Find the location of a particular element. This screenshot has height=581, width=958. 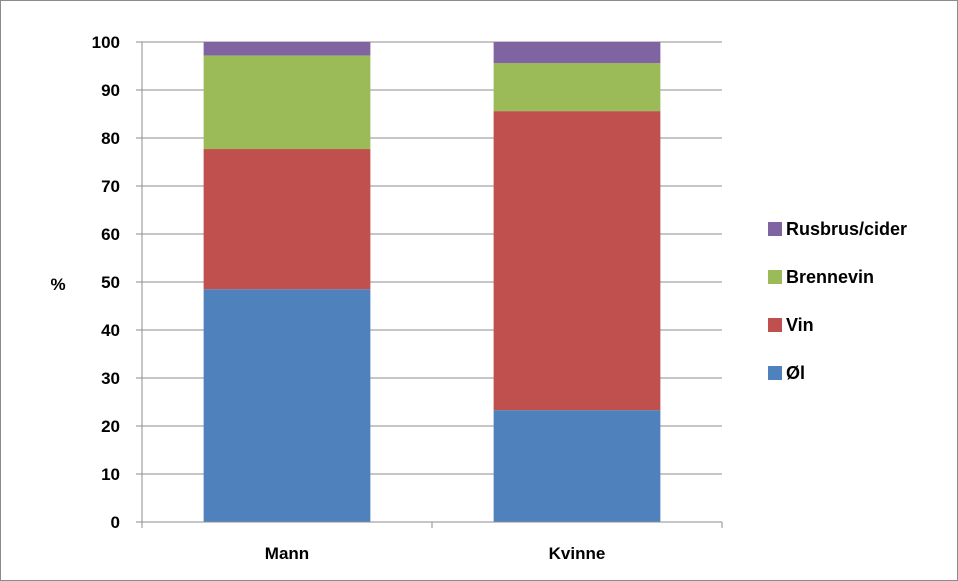

y-axis-label: % is located at coordinates (57, 284).